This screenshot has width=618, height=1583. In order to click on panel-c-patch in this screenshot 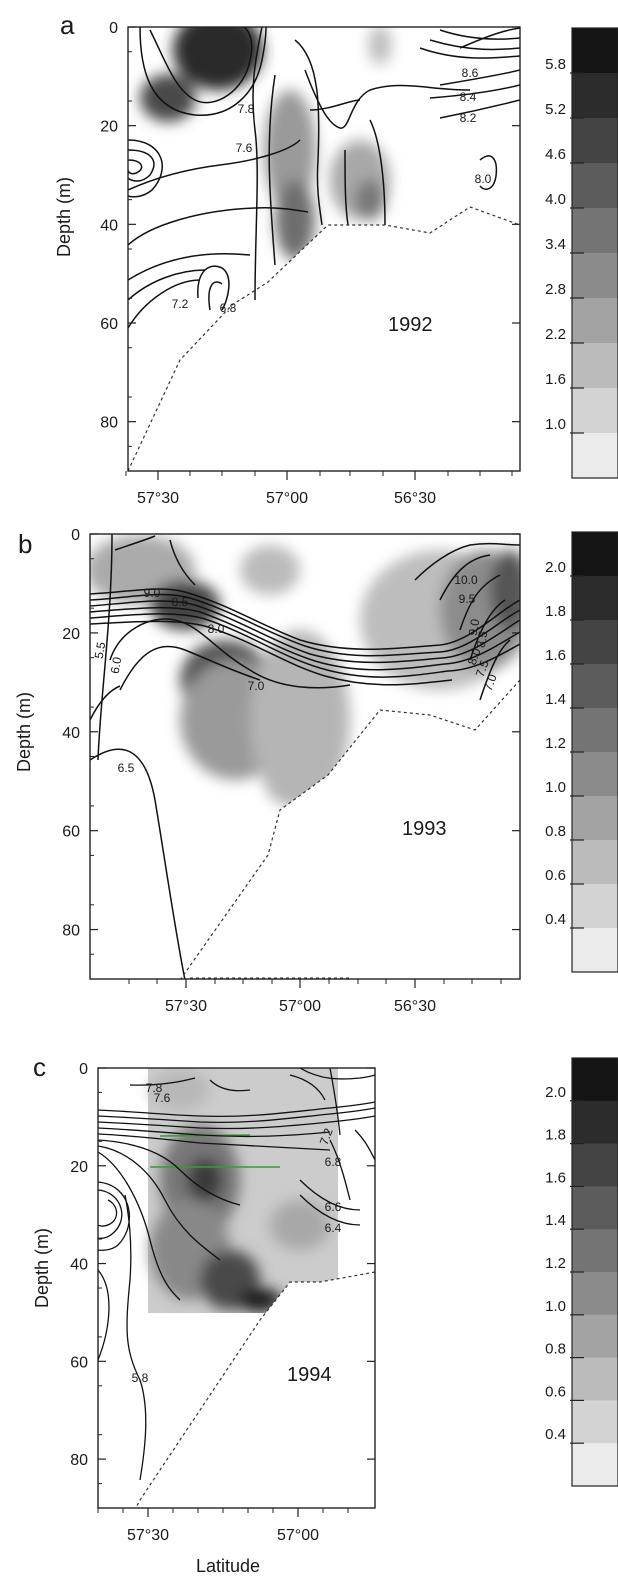, I will do `click(300, 1225)`.